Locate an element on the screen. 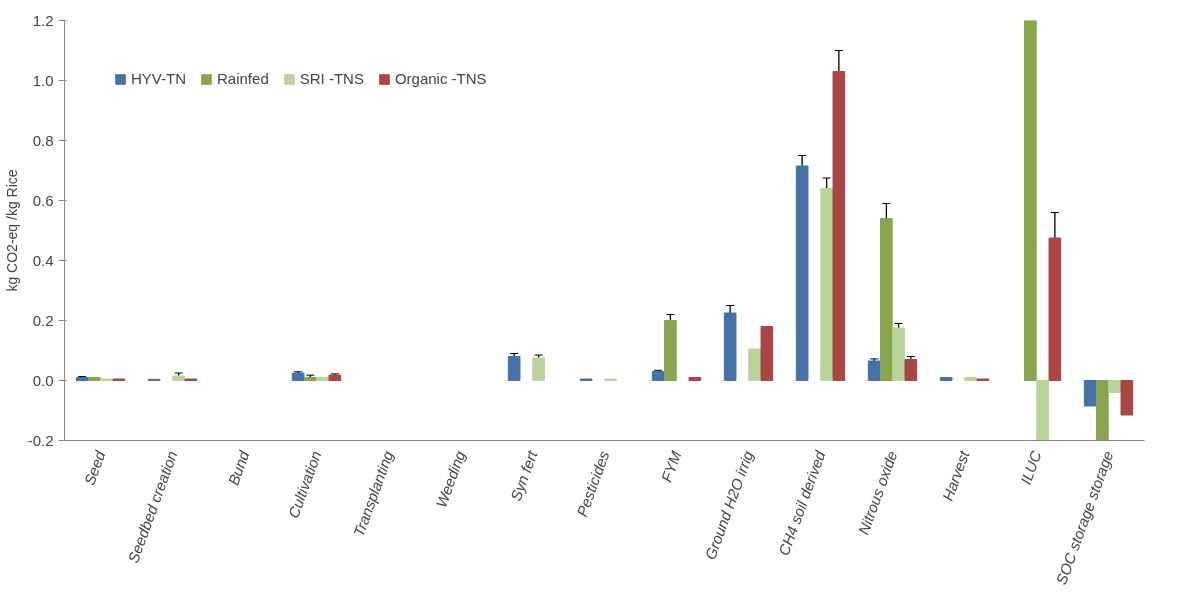 Image resolution: width=1194 pixels, height=592 pixels. x-tick-label: Seed is located at coordinates (94, 467).